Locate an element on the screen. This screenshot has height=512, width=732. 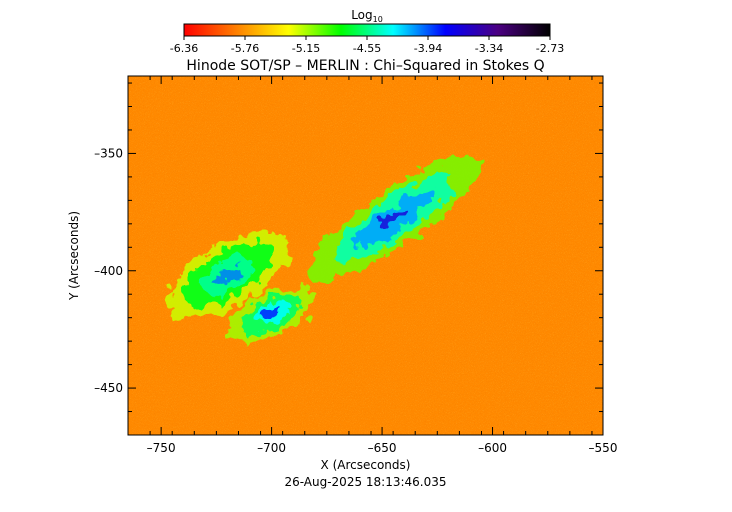
x-tick-label: –700 is located at coordinates (271, 448).